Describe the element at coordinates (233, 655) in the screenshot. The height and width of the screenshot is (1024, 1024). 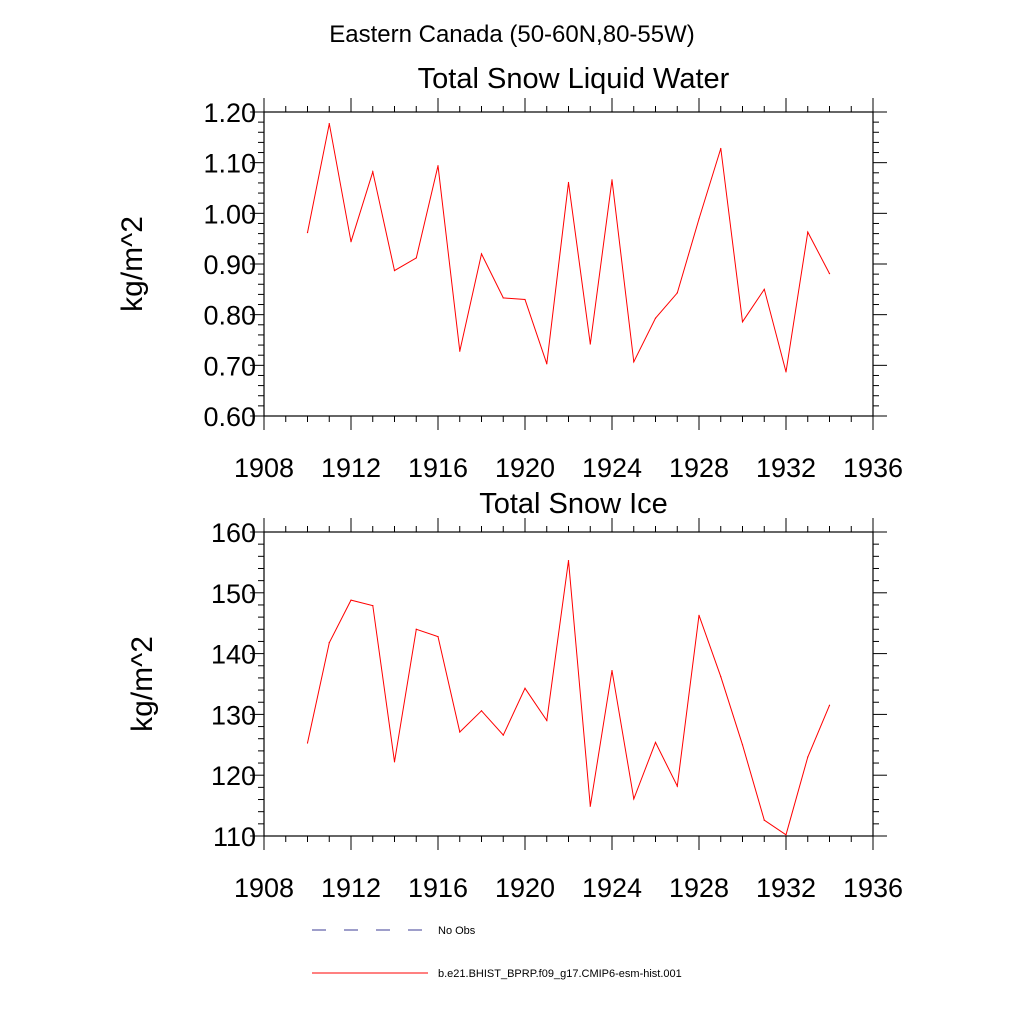
I see `y-tick-label: 140` at that location.